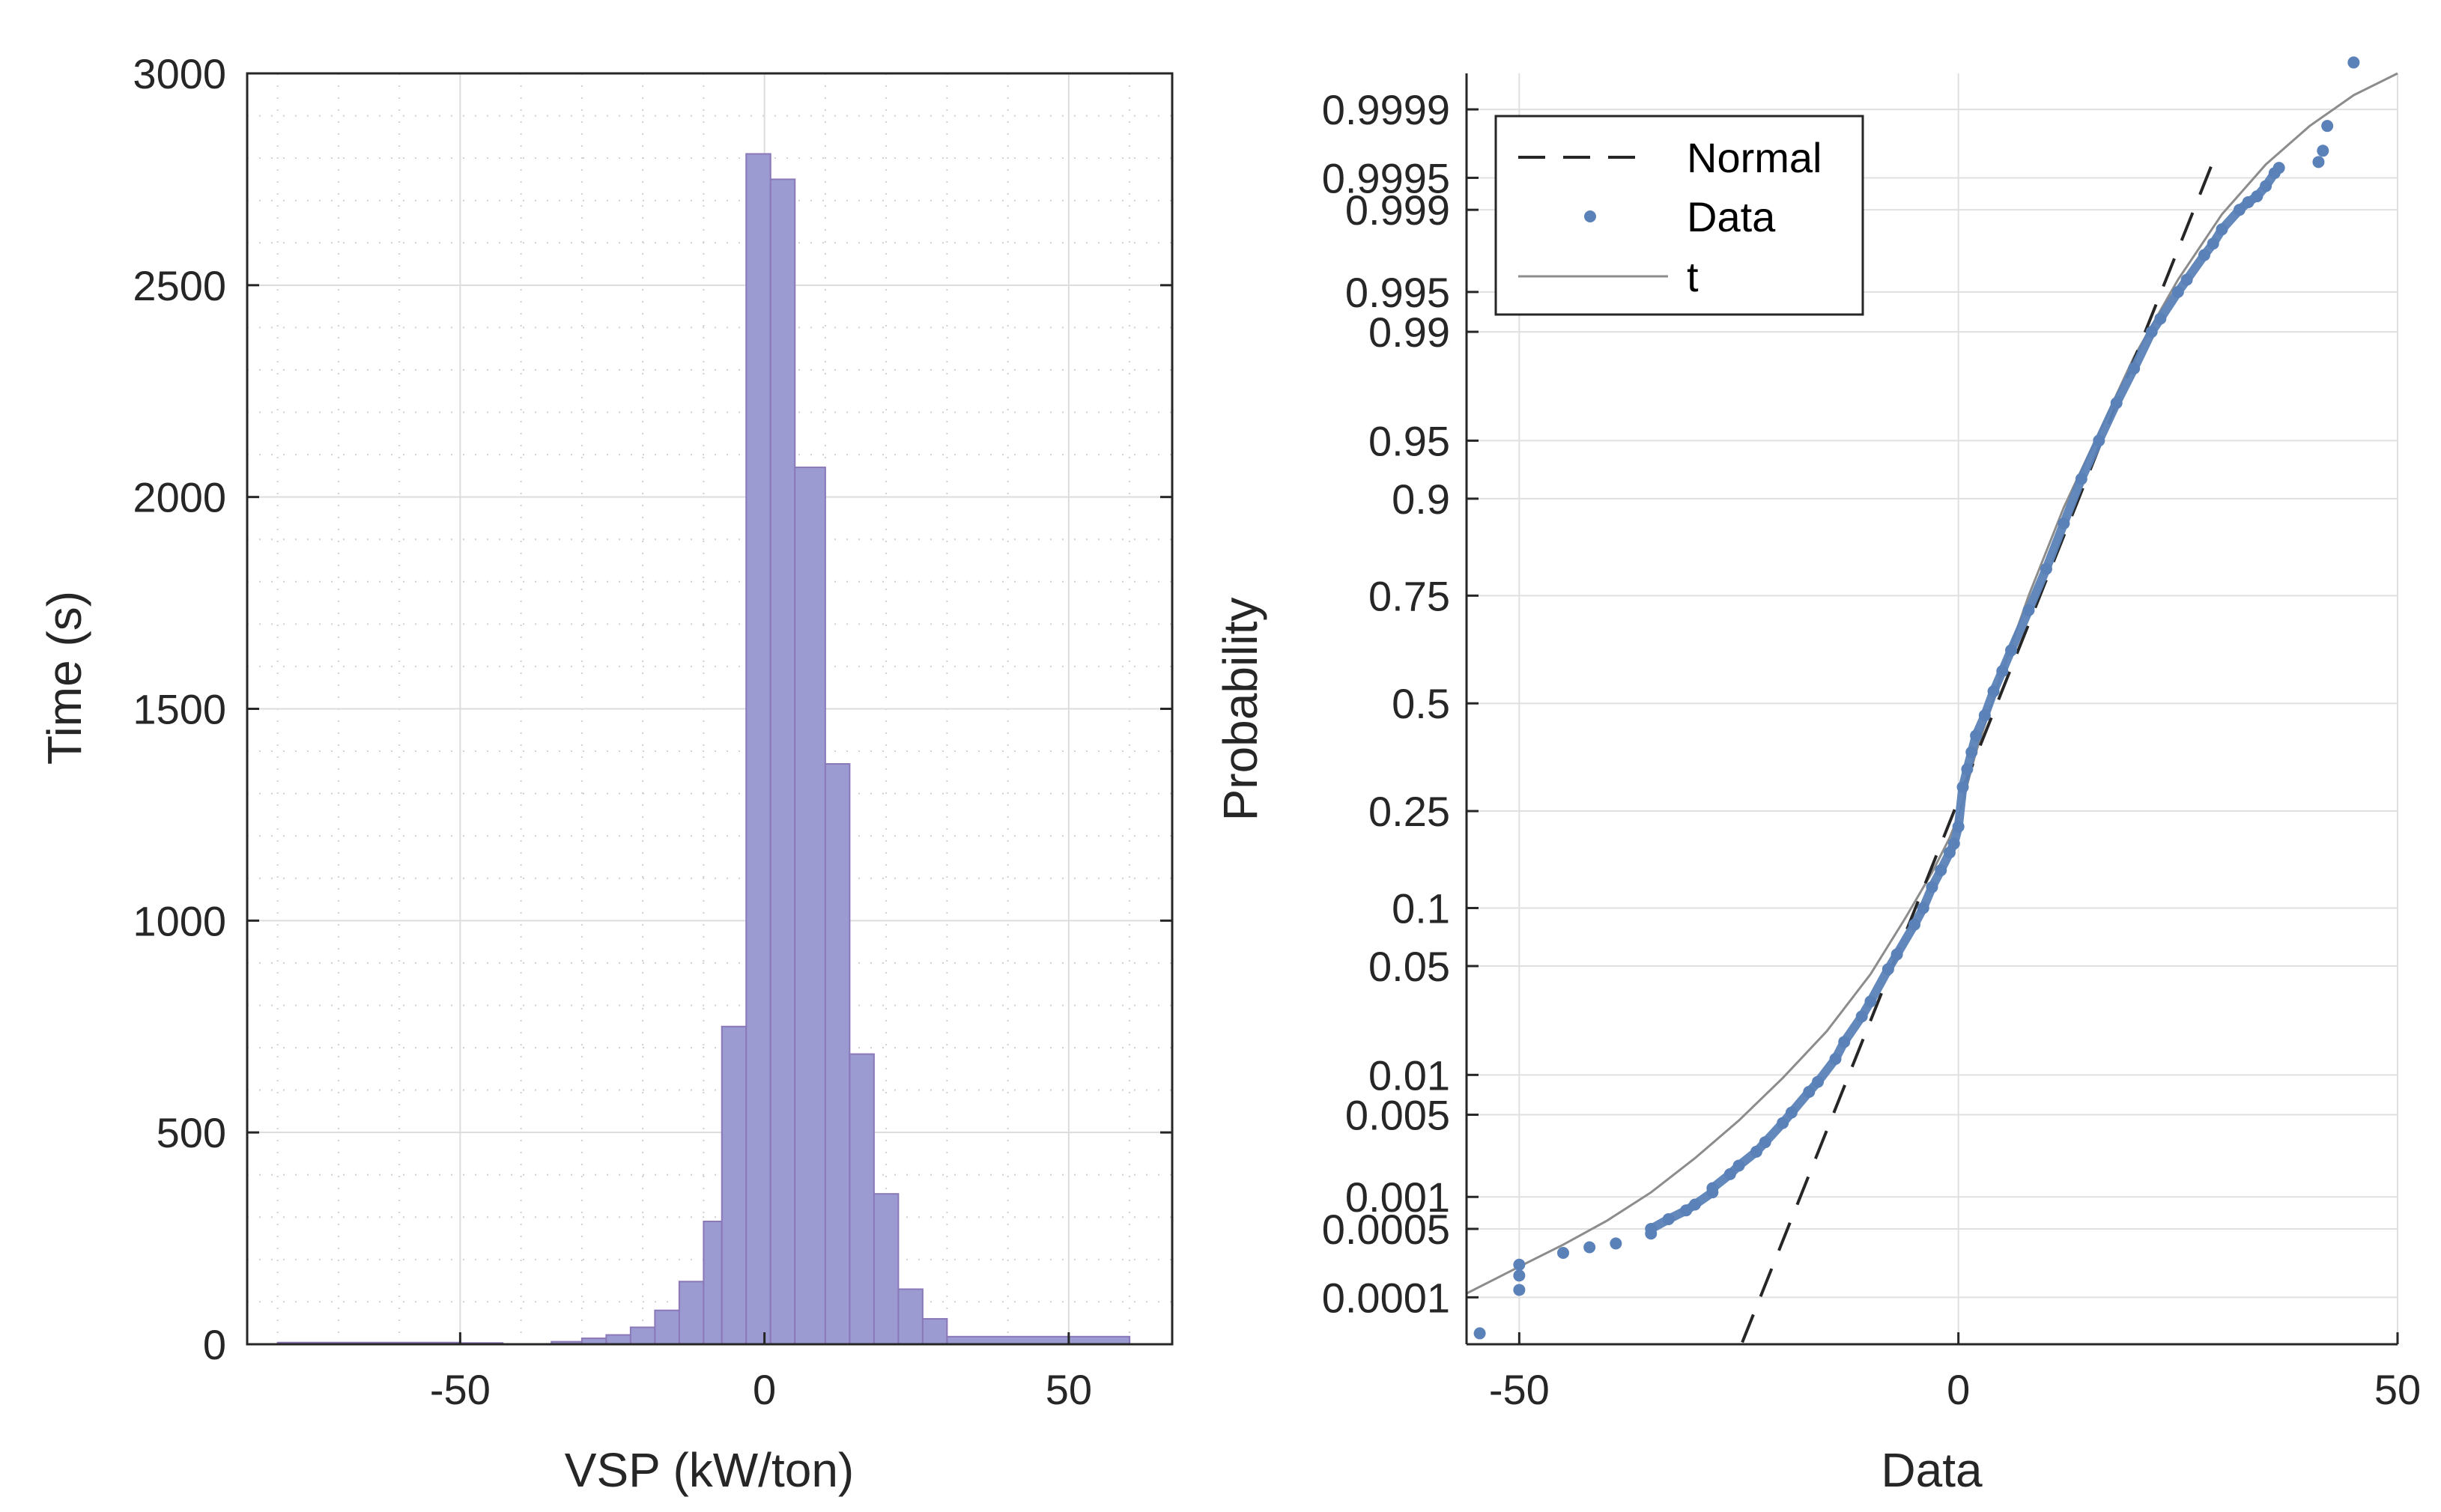 The height and width of the screenshot is (1512, 2441). I want to click on histogram-y-tick-label: 2500, so click(180, 285).